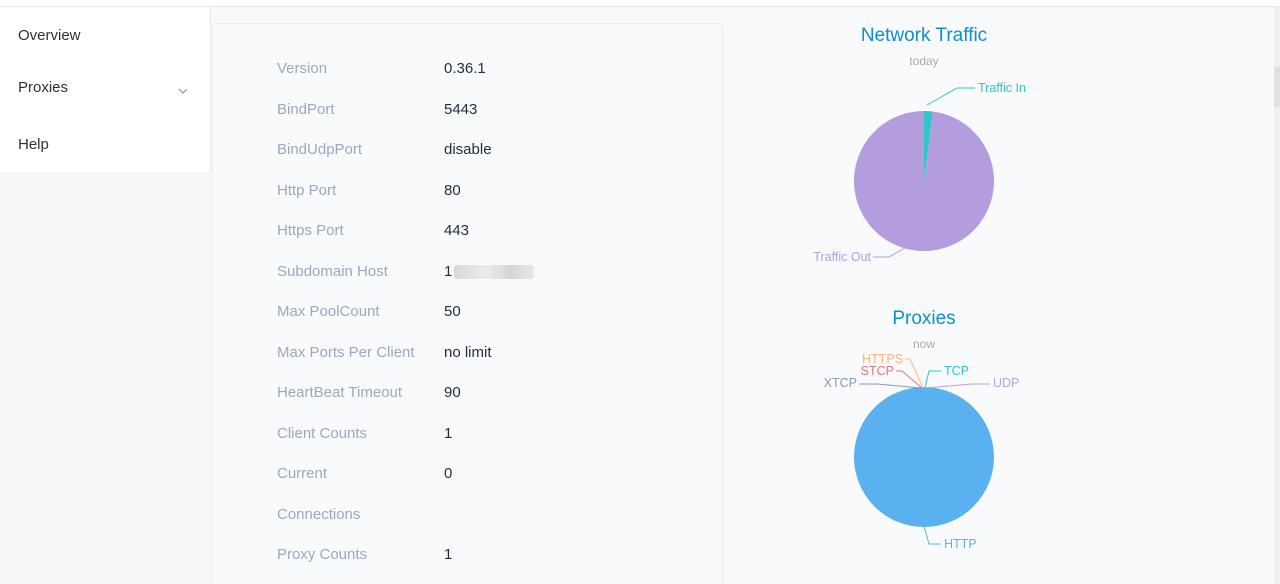  I want to click on info-row-current: Current 0, so click(467, 477).